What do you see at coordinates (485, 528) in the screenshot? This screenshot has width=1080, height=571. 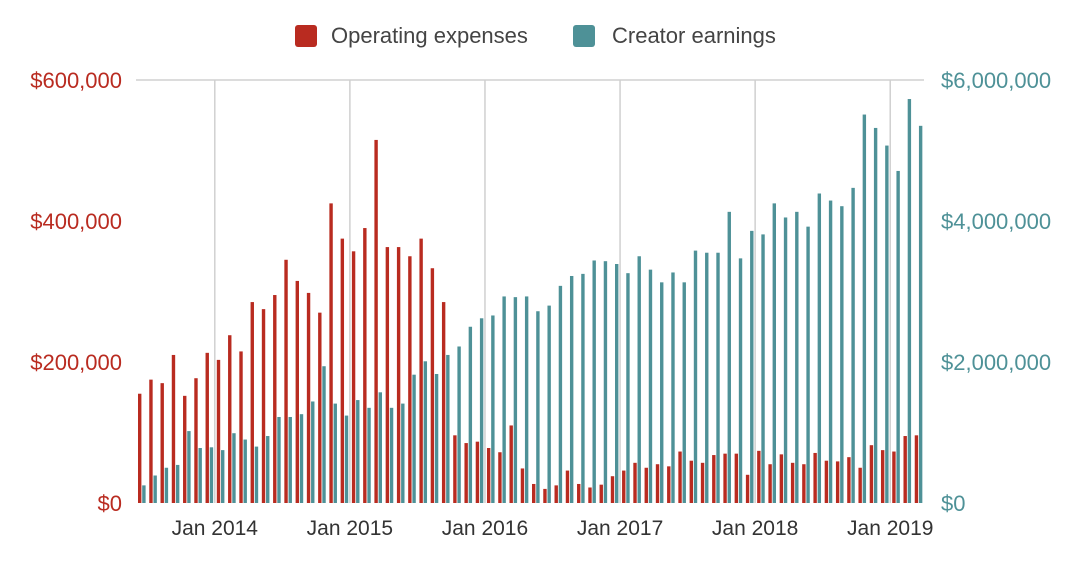 I see `x-tick-label: Jan 2016` at bounding box center [485, 528].